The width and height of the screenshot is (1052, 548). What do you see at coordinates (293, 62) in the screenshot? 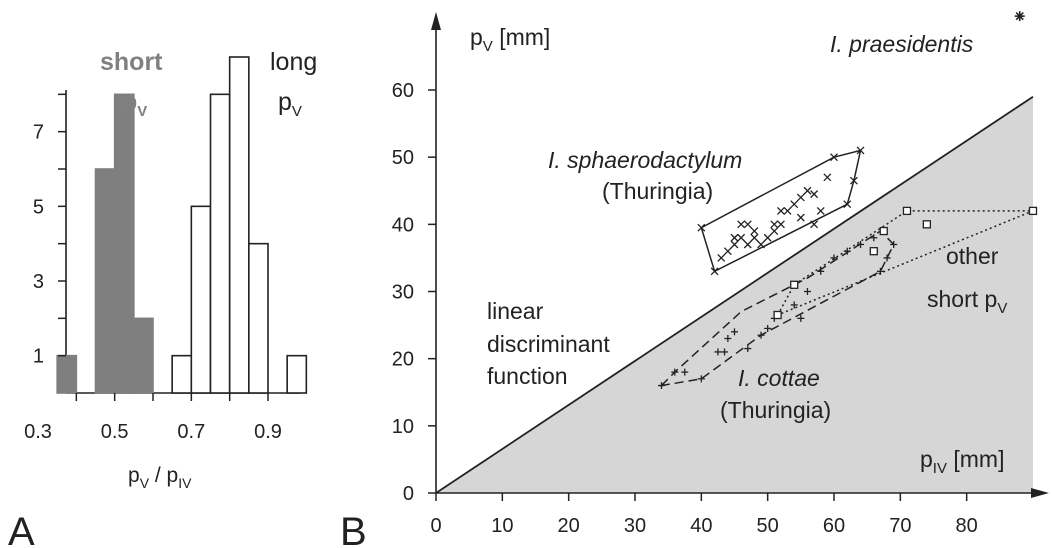
I see `legend-long-label: long` at bounding box center [293, 62].